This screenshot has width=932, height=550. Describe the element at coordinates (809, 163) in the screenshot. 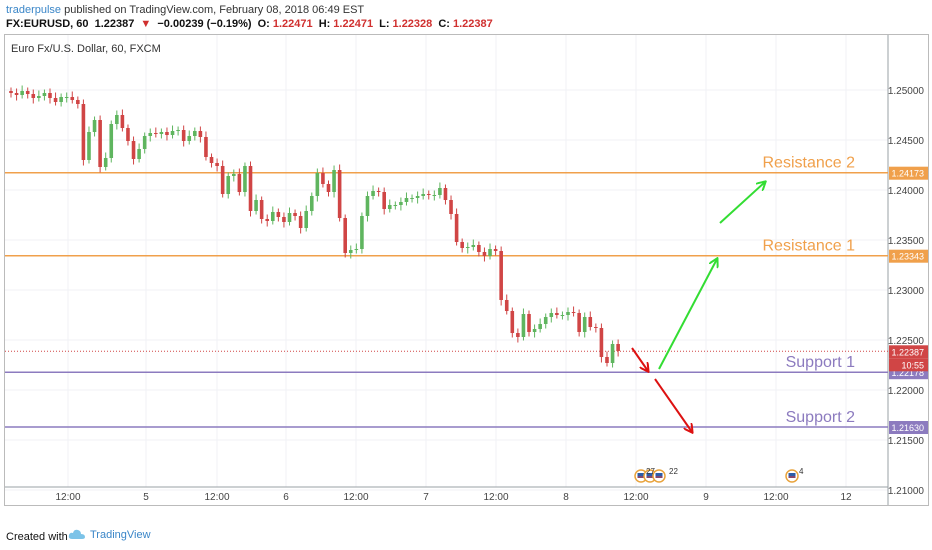

I see `resistance-label: Resistance 2` at that location.